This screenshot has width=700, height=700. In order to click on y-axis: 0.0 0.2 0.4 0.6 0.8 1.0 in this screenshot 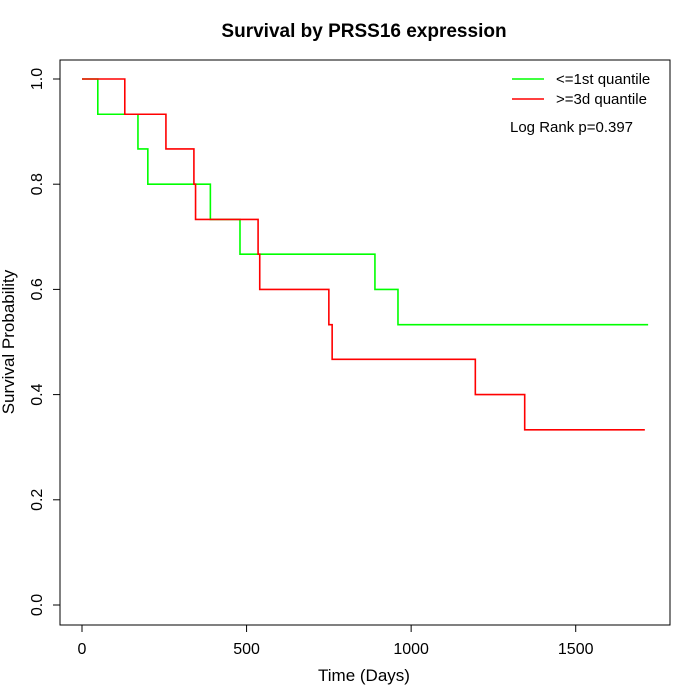, I will do `click(45, 342)`.